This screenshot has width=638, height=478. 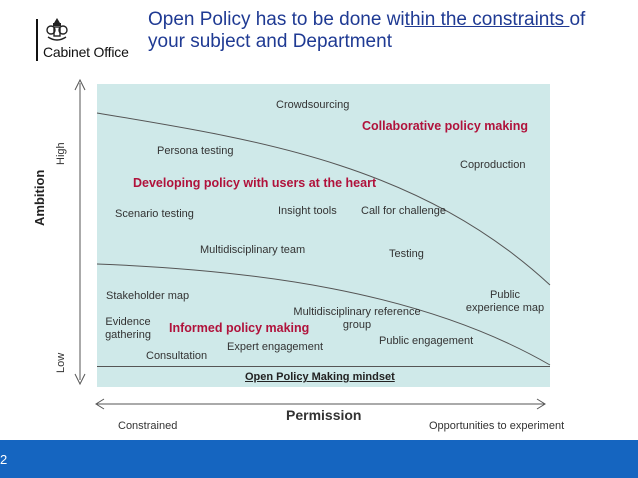 I want to click on multi-ref-group-line1: Multidisciplinary reference, so click(x=357, y=312).